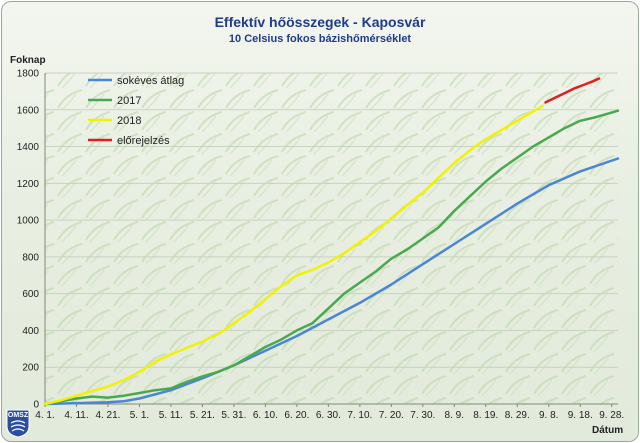  I want to click on x-tick-label: 5. 21., so click(202, 415).